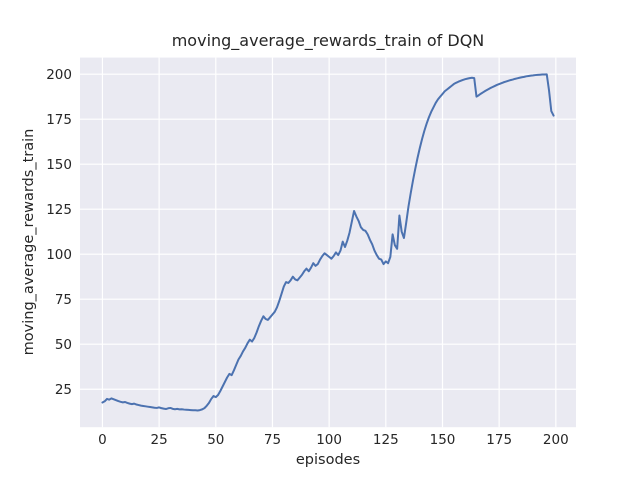 This screenshot has height=480, width=640. Describe the element at coordinates (556, 440) in the screenshot. I see `x-tick-label: 200` at that location.